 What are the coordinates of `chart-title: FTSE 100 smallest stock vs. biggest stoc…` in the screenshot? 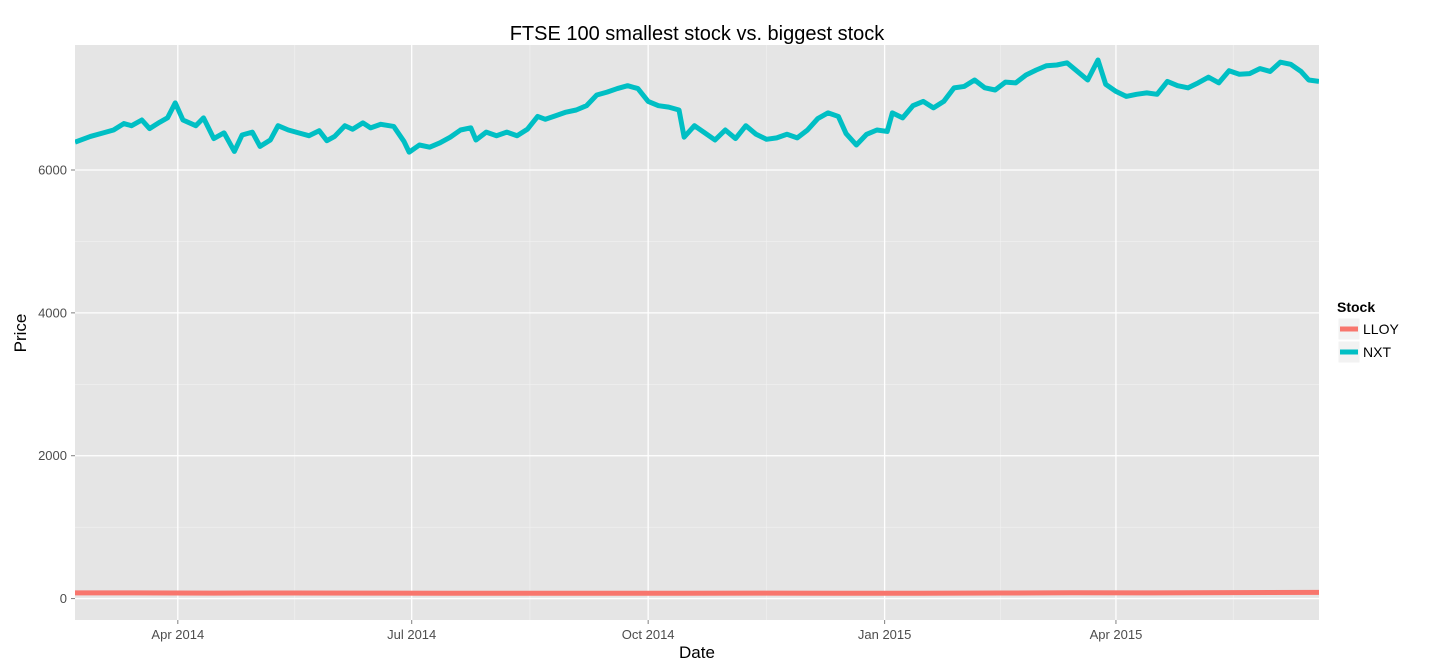 It's located at (698, 34).